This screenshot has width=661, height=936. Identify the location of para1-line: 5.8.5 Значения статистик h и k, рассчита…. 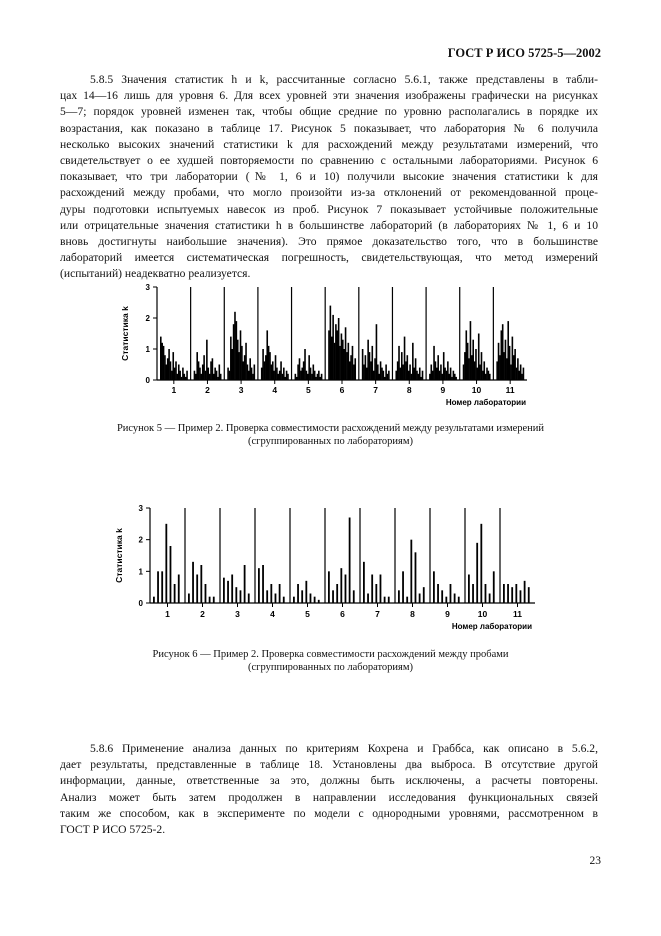
(344, 79).